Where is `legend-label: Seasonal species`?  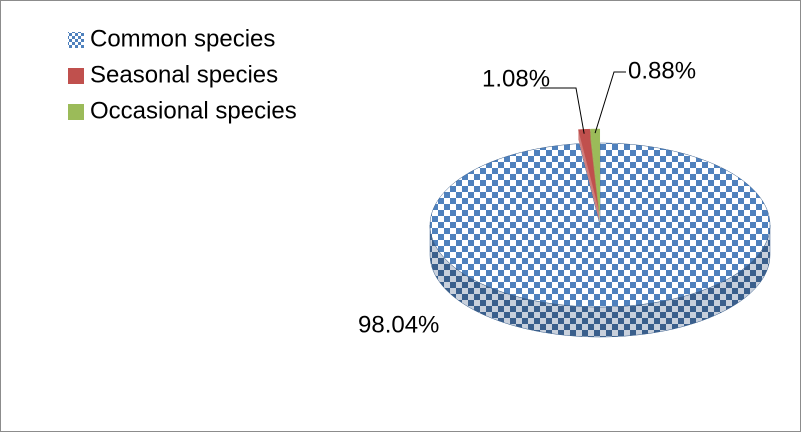
legend-label: Seasonal species is located at coordinates (184, 74).